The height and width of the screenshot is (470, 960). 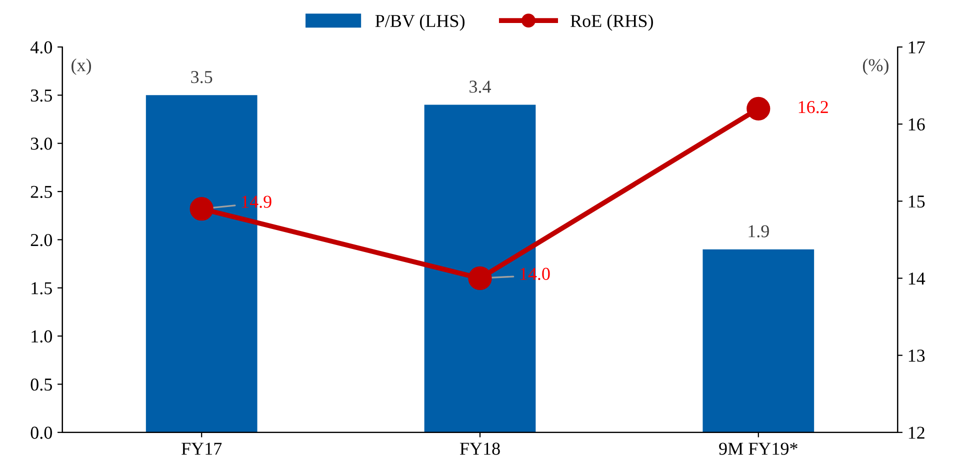 What do you see at coordinates (41, 384) in the screenshot?
I see `y-tick-label: 0.5` at bounding box center [41, 384].